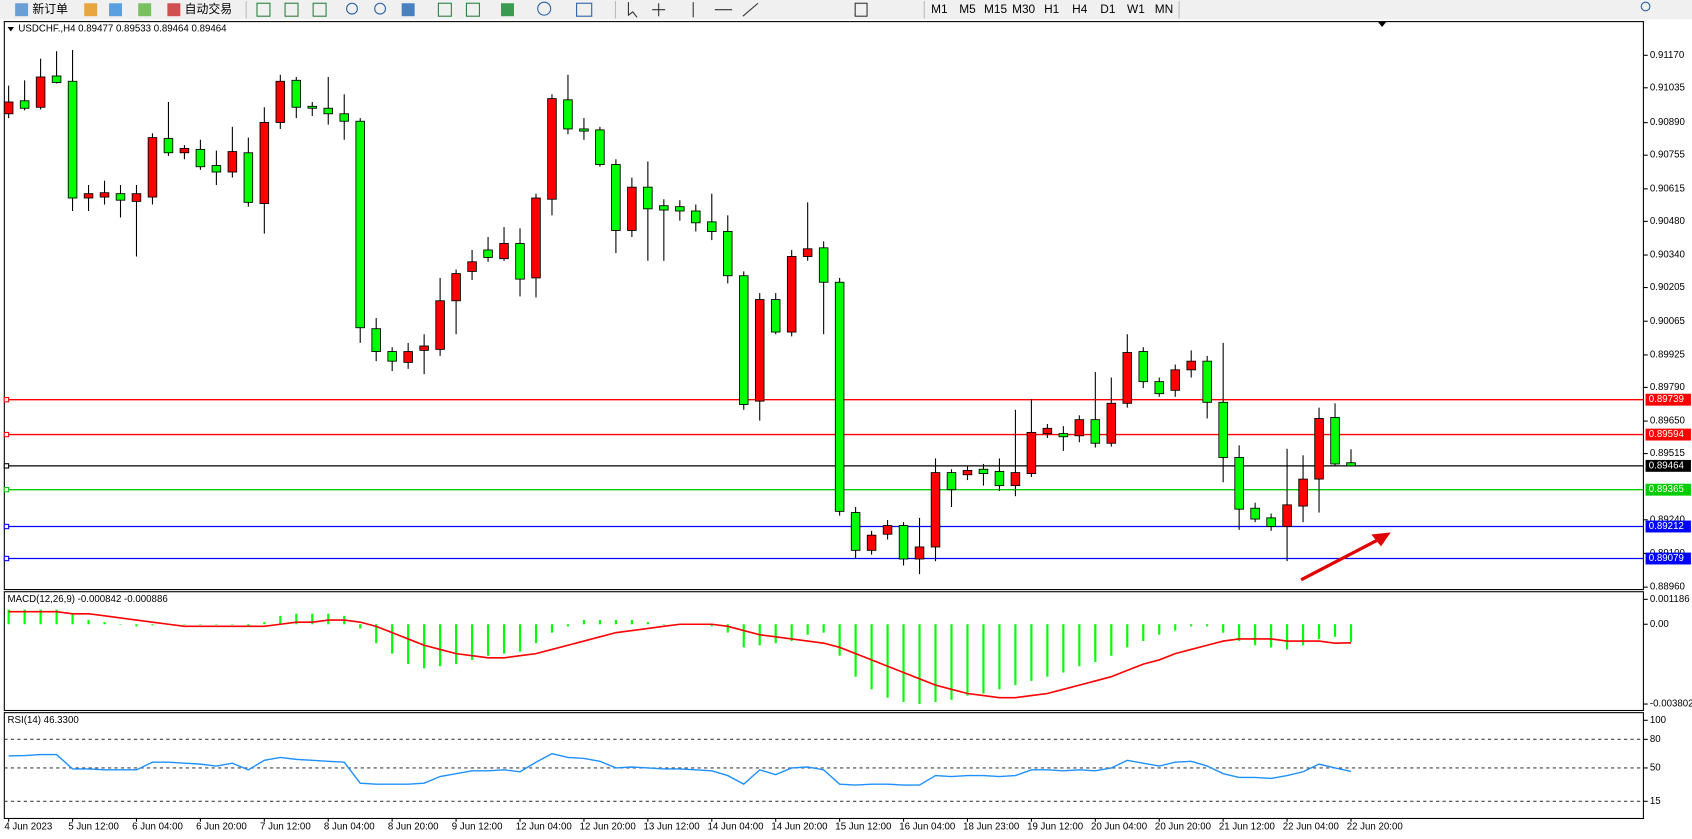 The image size is (1692, 839). I want to click on x-tick-label: 21 Jun 12:00, so click(1247, 827).